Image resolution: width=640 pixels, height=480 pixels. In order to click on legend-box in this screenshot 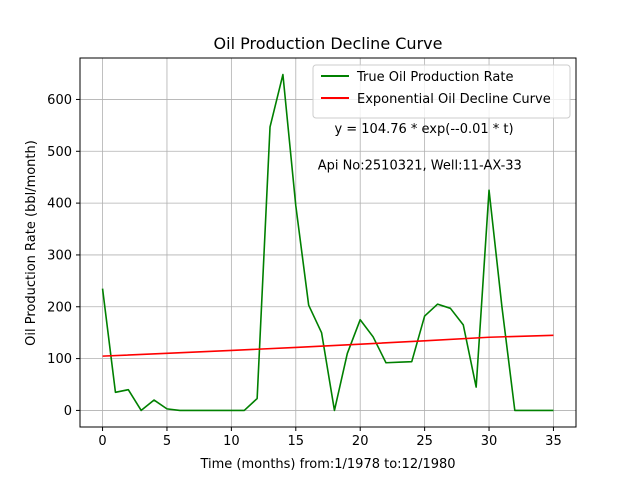, I will do `click(441, 91)`.